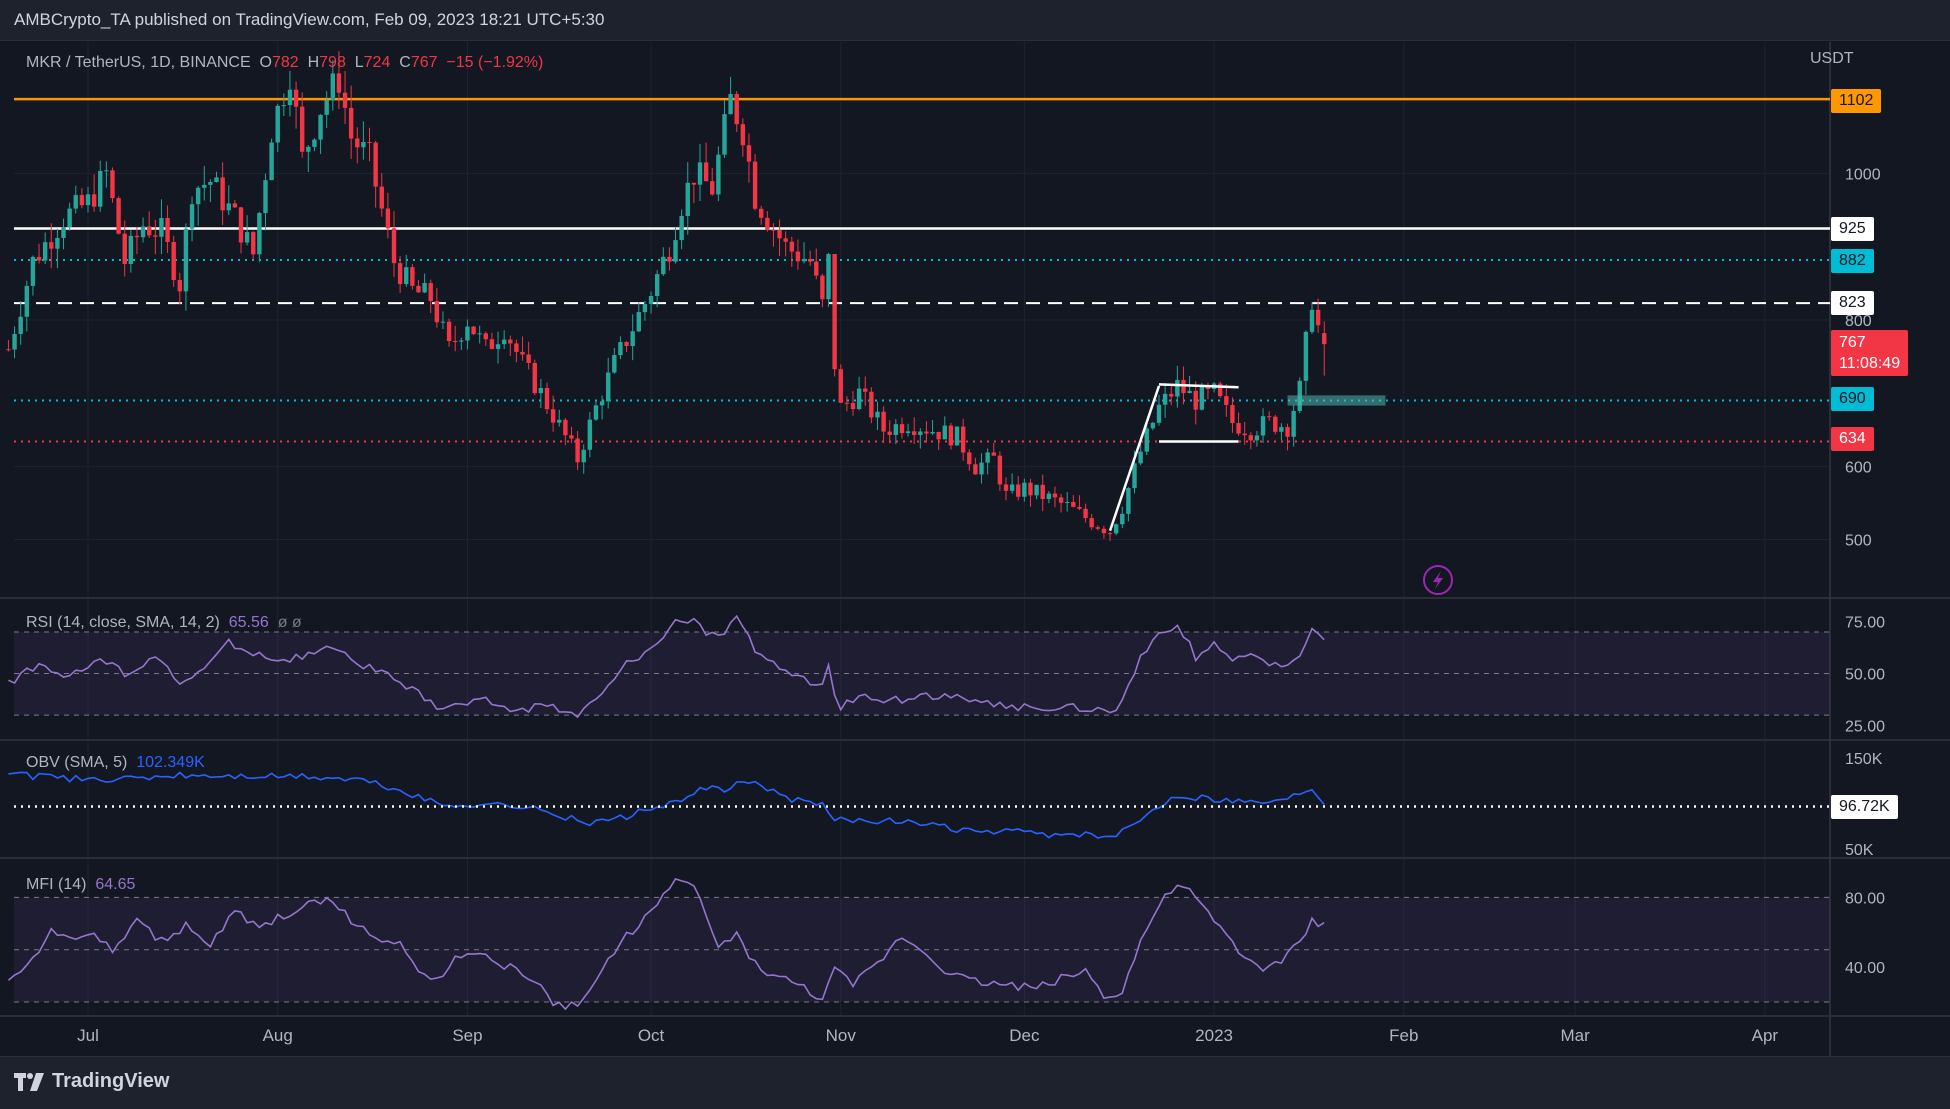 The image size is (1950, 1109). I want to click on month-tick-label: Sep, so click(467, 1035).